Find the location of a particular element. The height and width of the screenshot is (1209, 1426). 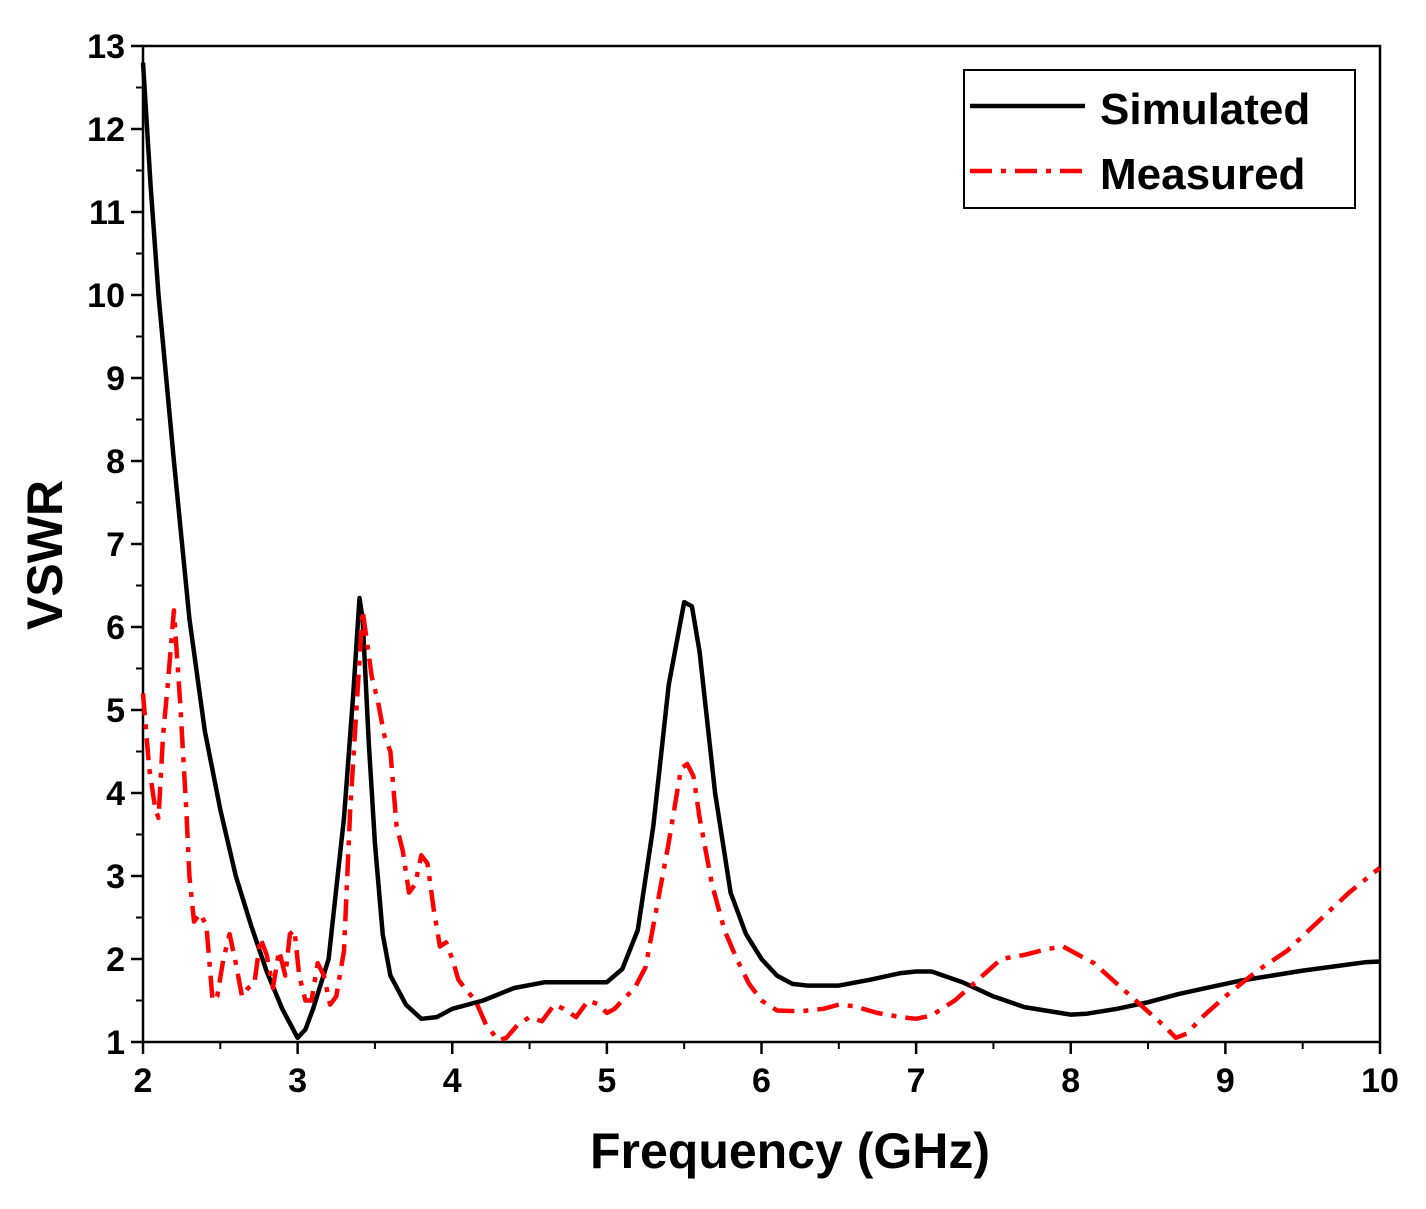

y-tick-label: 7 is located at coordinates (115, 545).